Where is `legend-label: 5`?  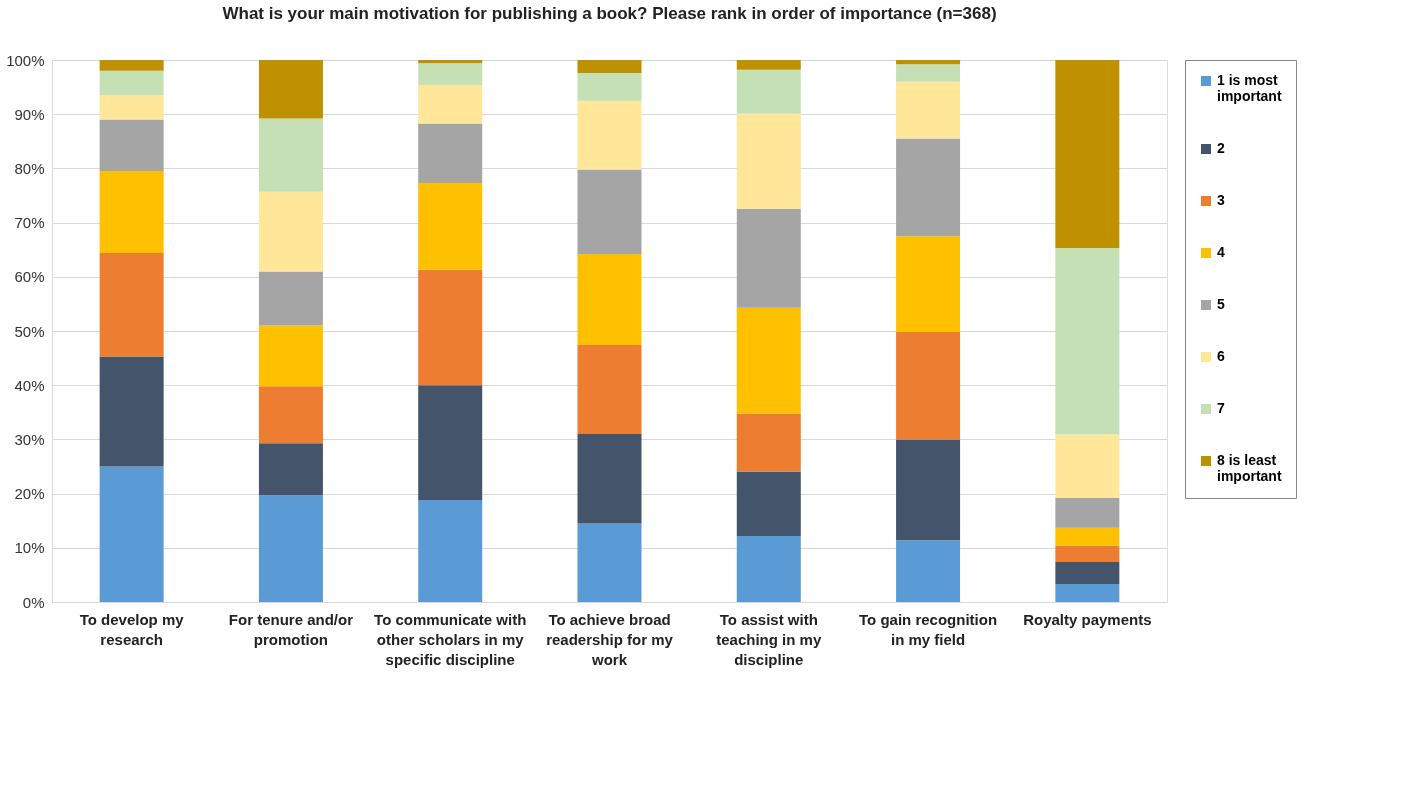
legend-label: 5 is located at coordinates (1221, 304).